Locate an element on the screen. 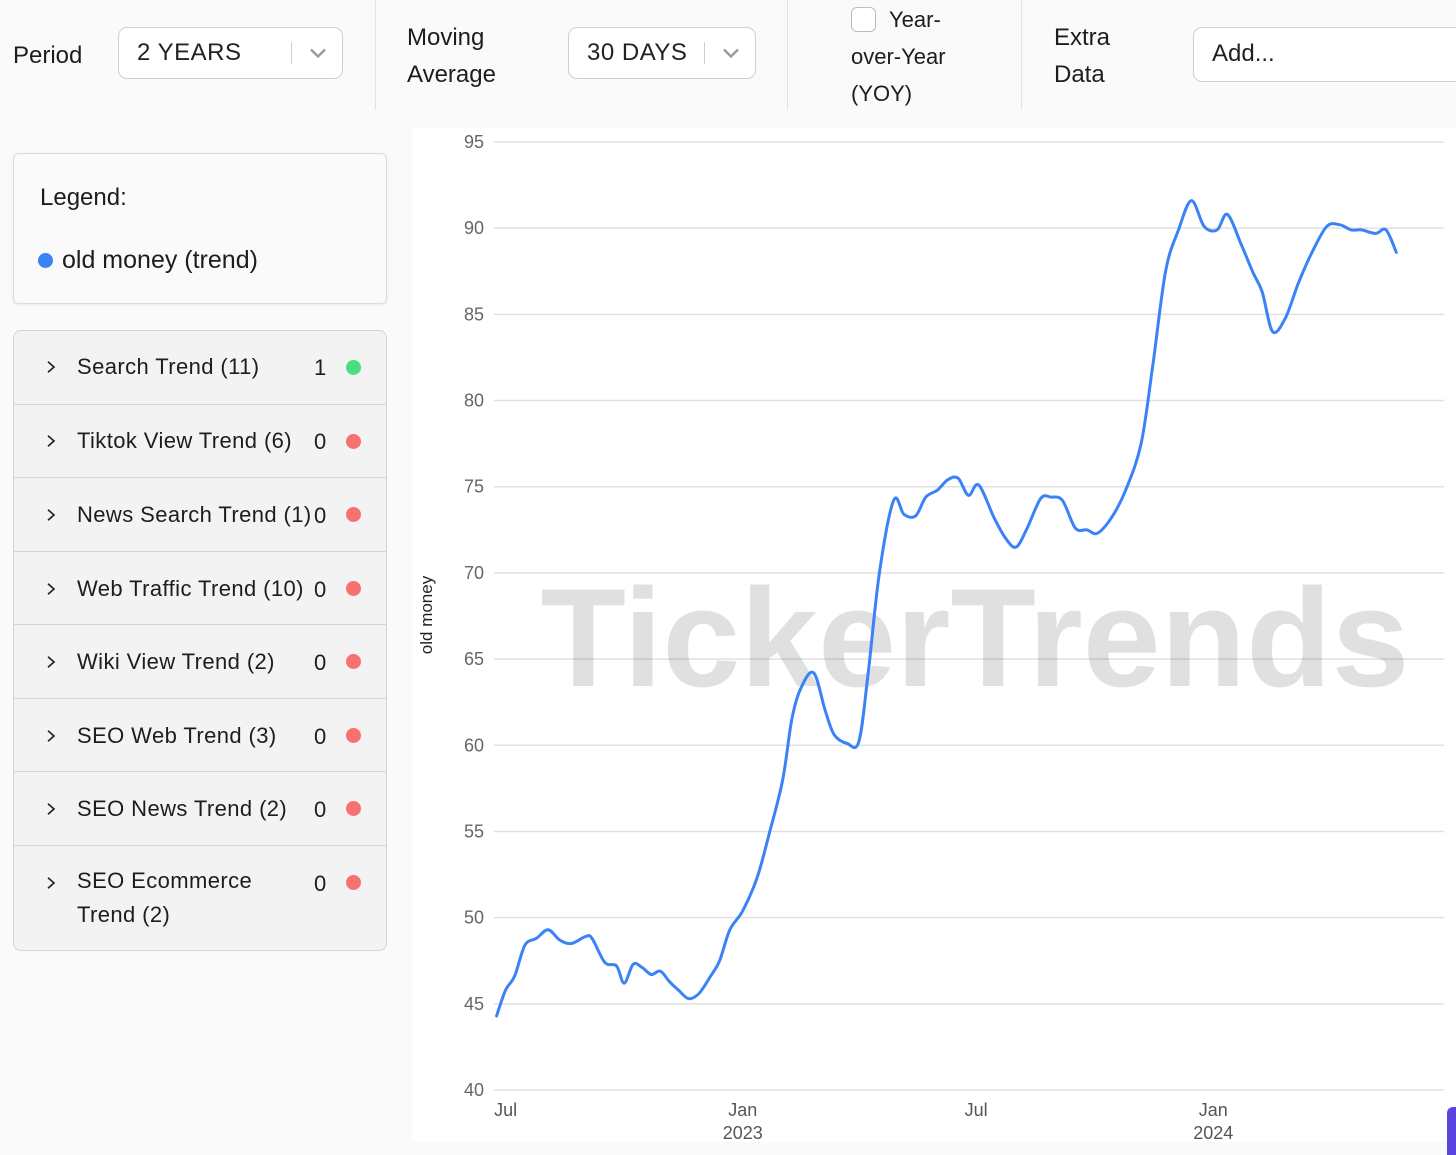 Image resolution: width=1456 pixels, height=1155 pixels. extra-data-label-line2: Data is located at coordinates (1079, 74).